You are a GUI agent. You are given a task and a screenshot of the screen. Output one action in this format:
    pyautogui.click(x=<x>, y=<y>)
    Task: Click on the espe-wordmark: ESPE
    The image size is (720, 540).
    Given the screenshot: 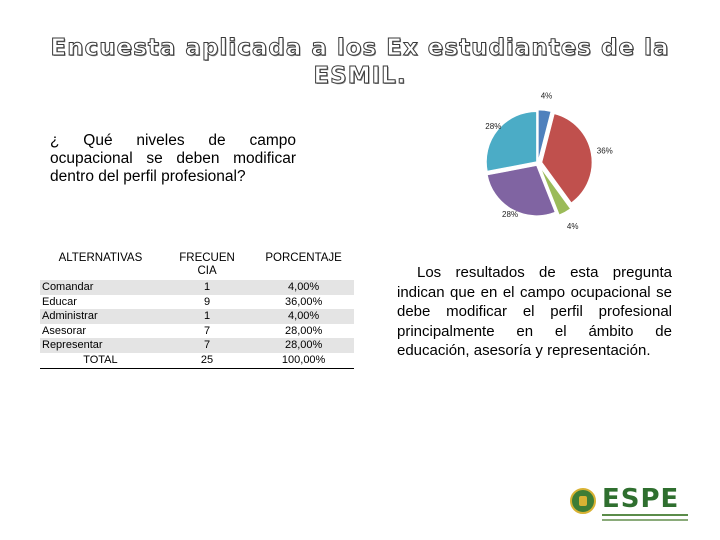 What is the action you would take?
    pyautogui.click(x=640, y=499)
    